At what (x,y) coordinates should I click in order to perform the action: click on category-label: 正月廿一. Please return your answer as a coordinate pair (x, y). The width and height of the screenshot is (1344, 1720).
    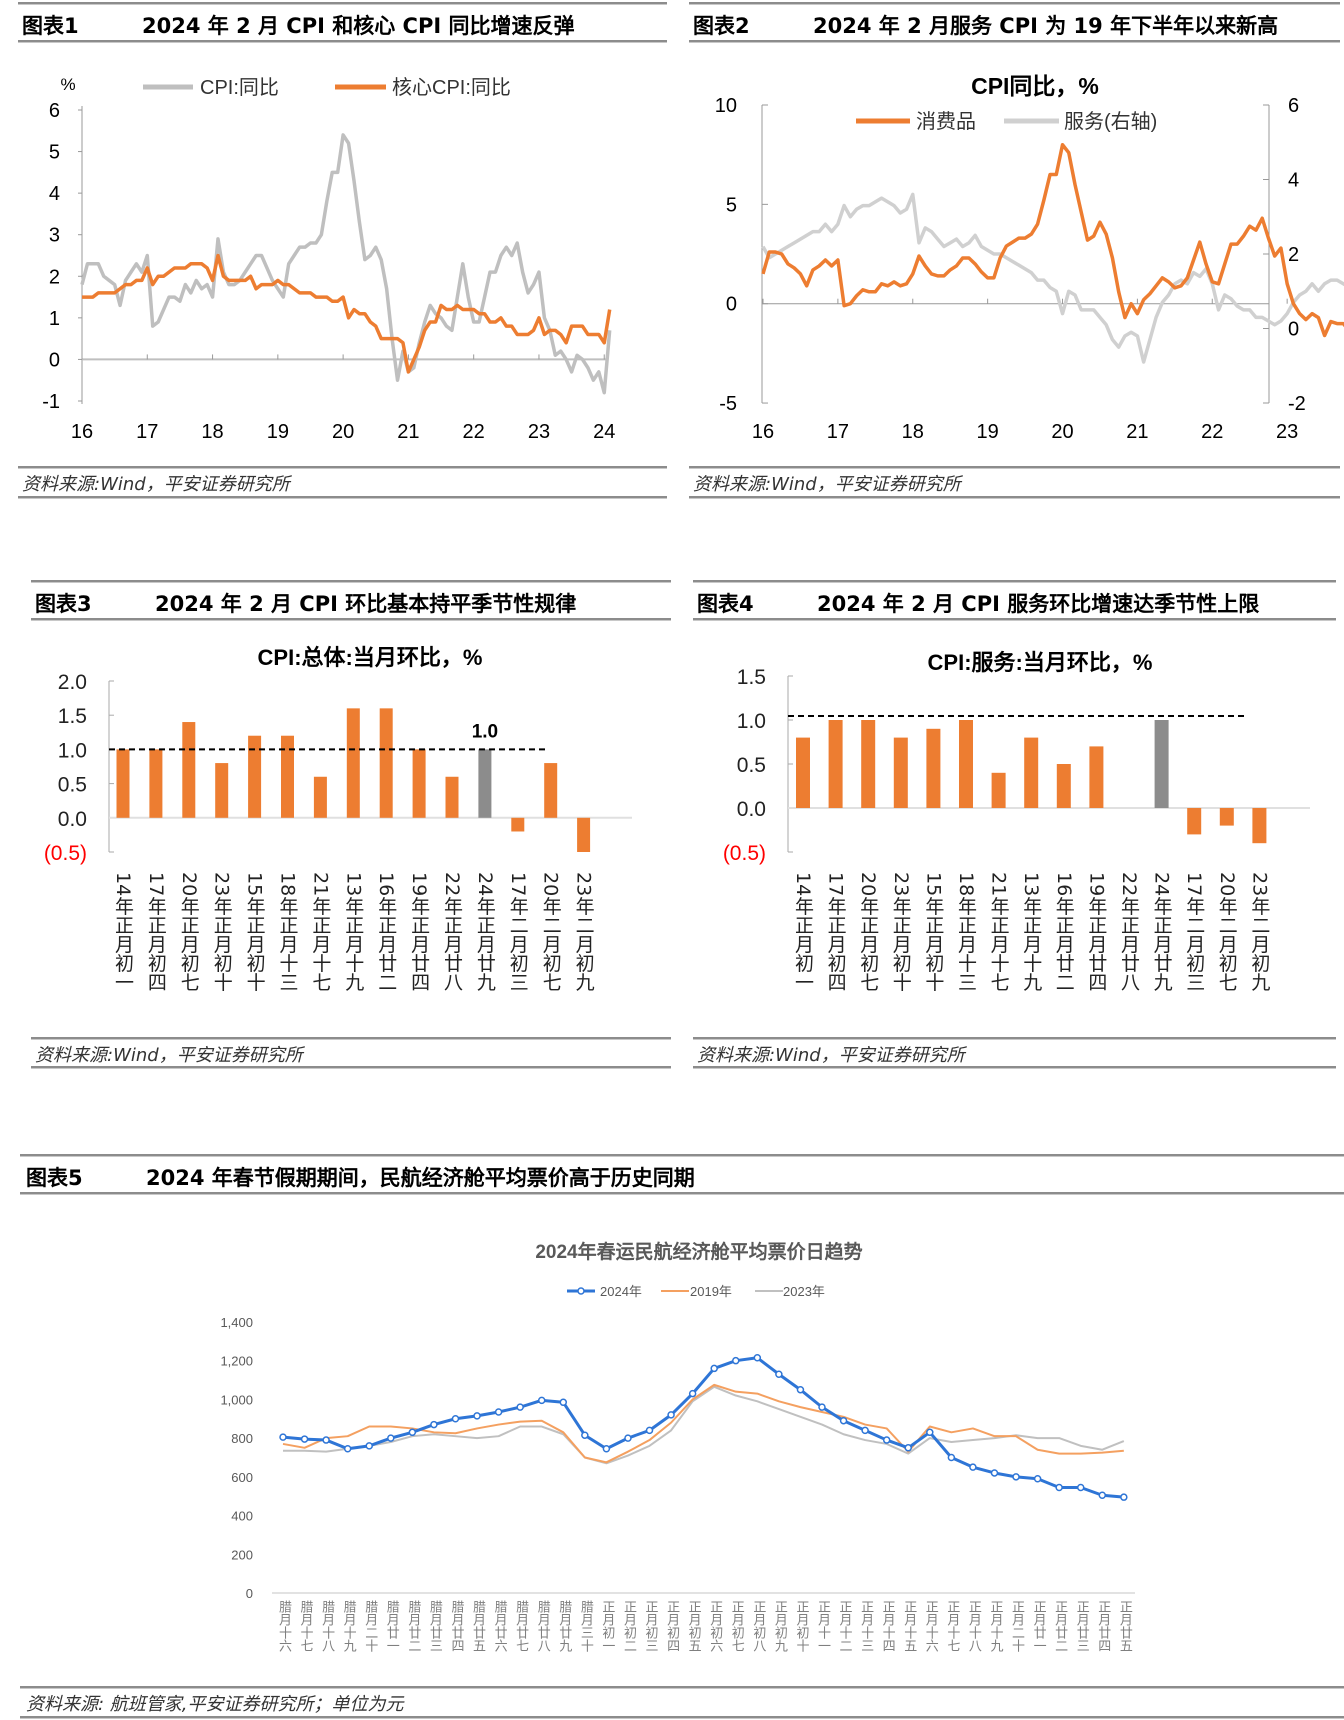
    Looking at the image, I should click on (1038, 1626).